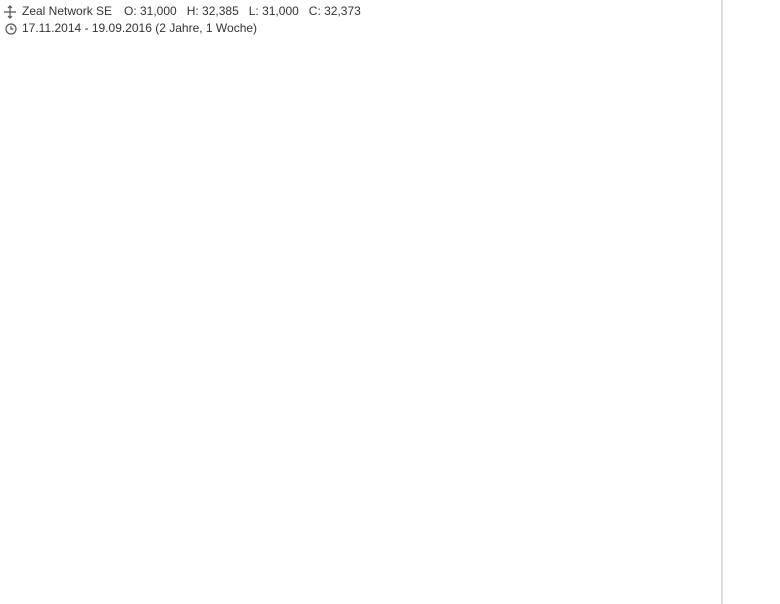 The height and width of the screenshot is (604, 780). I want to click on move-icon, so click(10, 12).